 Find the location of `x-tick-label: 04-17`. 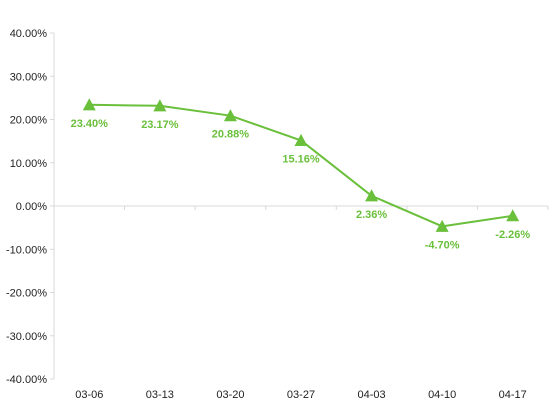

x-tick-label: 04-17 is located at coordinates (513, 395).